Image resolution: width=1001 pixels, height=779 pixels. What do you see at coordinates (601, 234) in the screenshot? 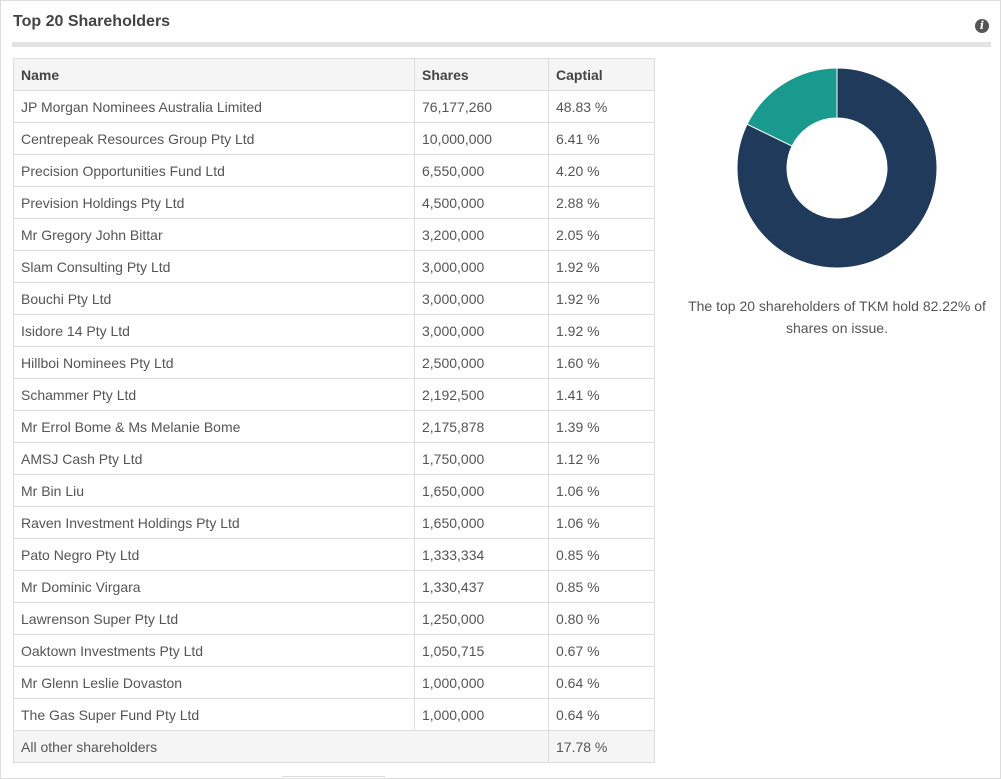
I see `cell-capital: 2.05 %` at bounding box center [601, 234].